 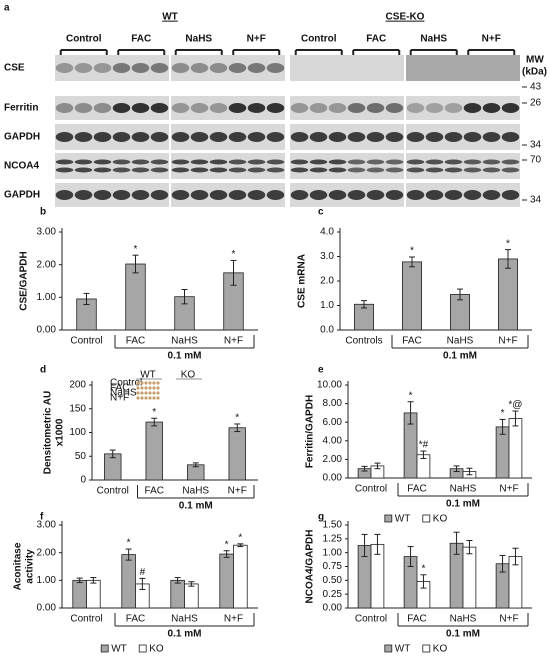 I want to click on inset-row: Control, so click(x=126, y=383).